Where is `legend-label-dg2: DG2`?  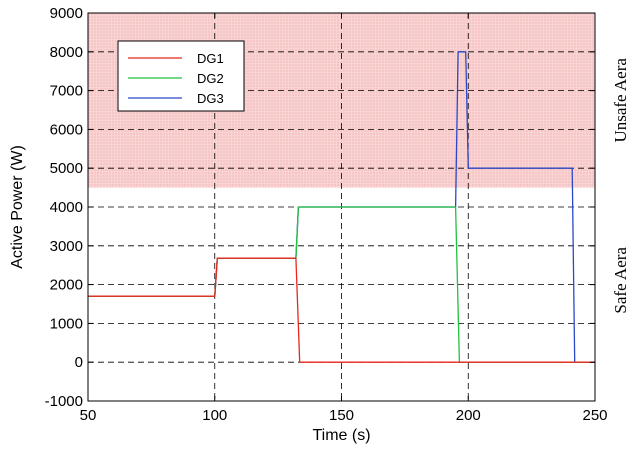 legend-label-dg2: DG2 is located at coordinates (210, 78).